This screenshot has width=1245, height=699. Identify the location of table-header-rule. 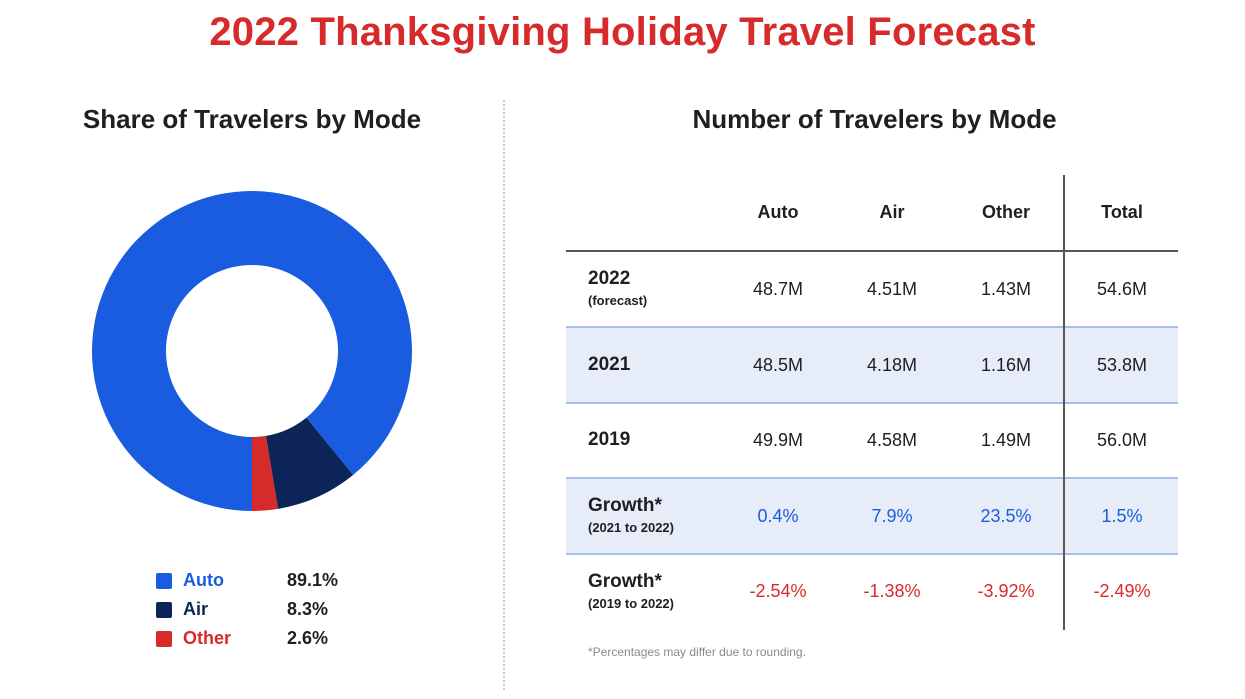
(872, 251).